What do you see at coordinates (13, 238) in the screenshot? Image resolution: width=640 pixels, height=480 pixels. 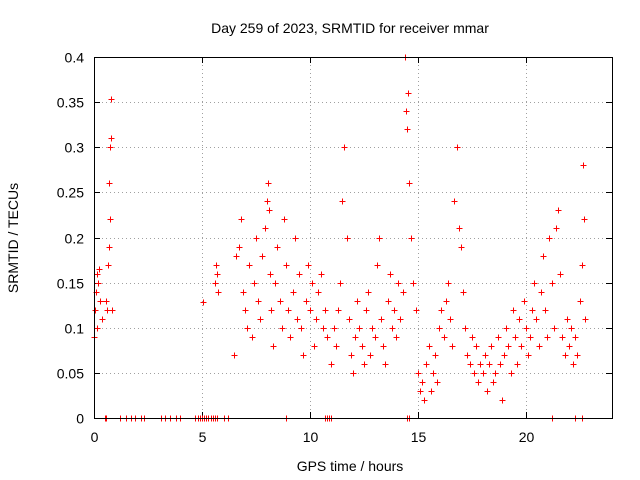 I see `y-axis-label: SRMTID / TECUs` at bounding box center [13, 238].